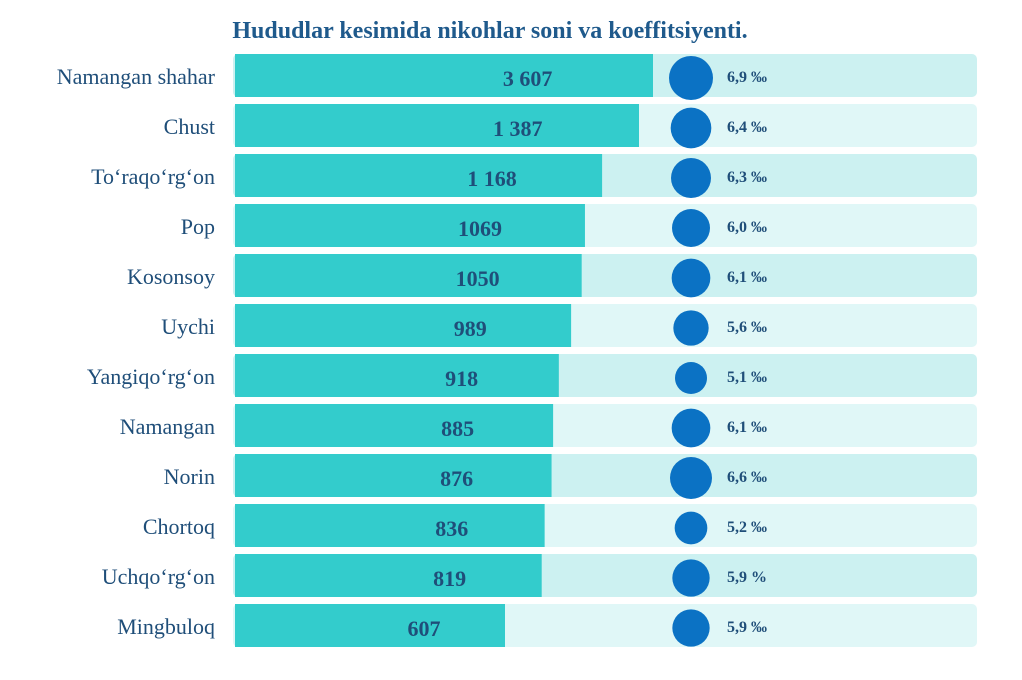  Describe the element at coordinates (470, 328) in the screenshot. I see `value-label: 989` at that location.